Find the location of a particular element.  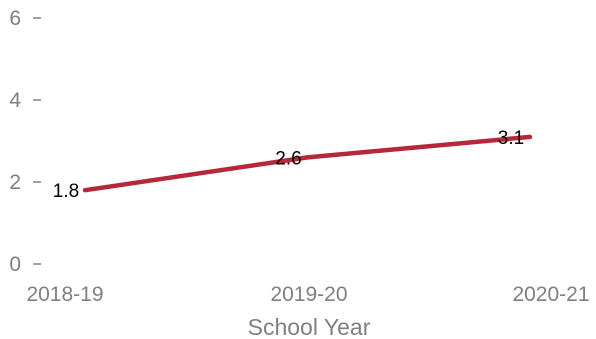

data-label: 3.1 is located at coordinates (511, 138).